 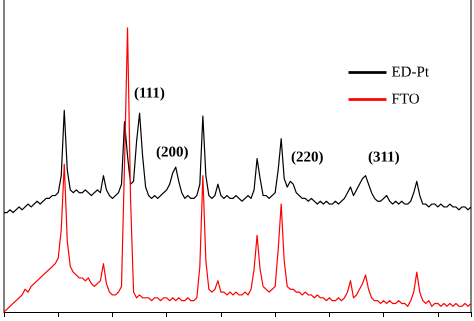 I want to click on legend-label: ED-Pt, so click(x=411, y=72).